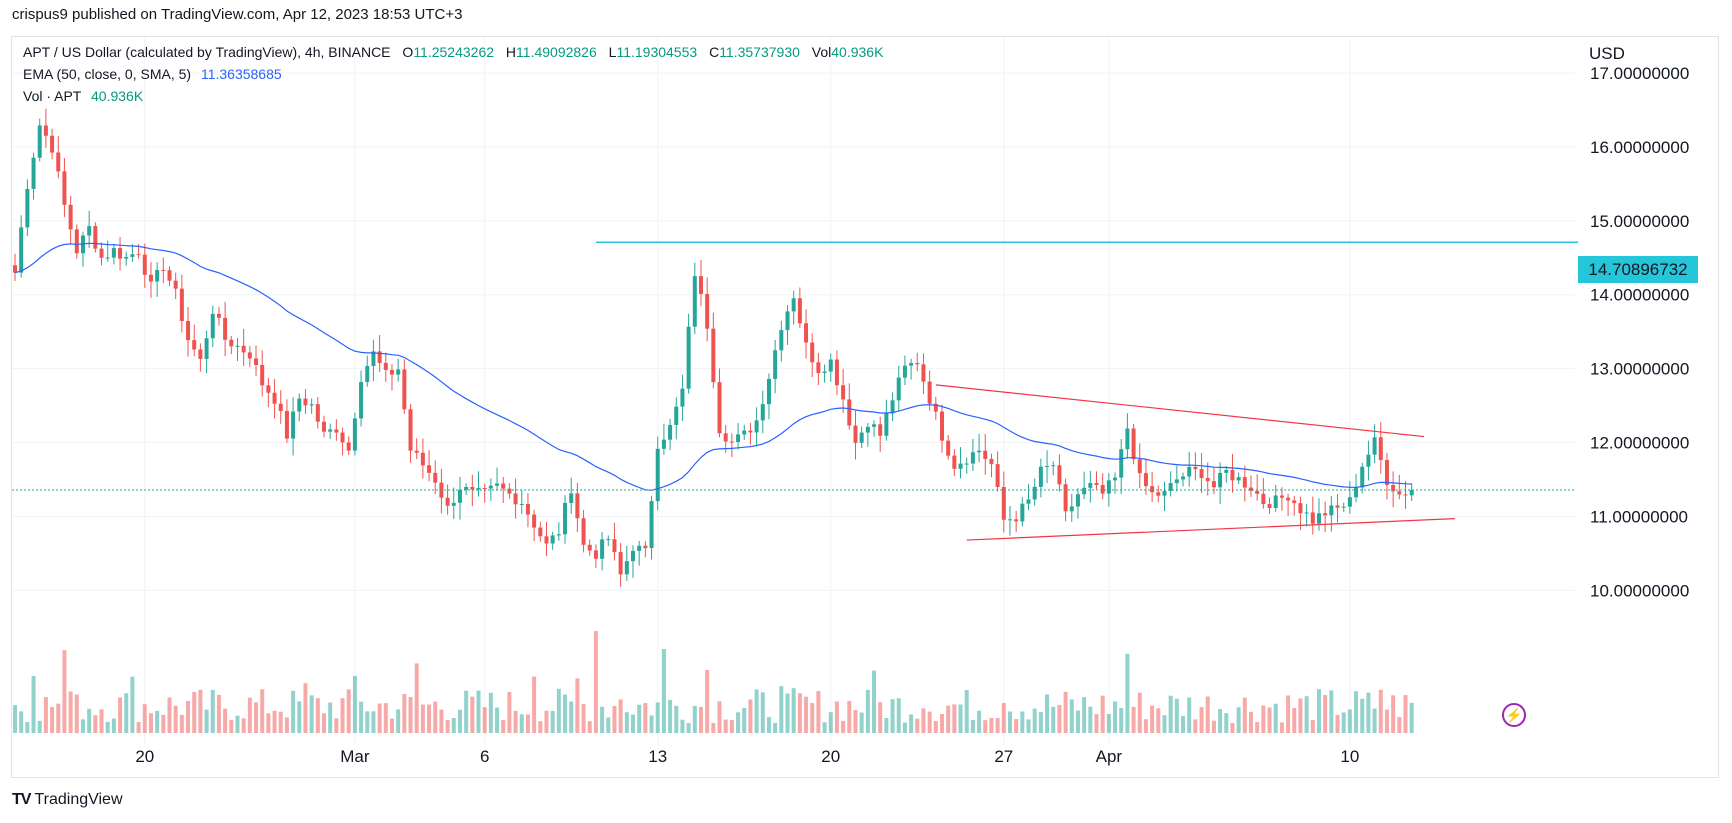 Image resolution: width=1732 pixels, height=823 pixels. Describe the element at coordinates (759, 52) in the screenshot. I see `close-value: 11.35737930` at that location.